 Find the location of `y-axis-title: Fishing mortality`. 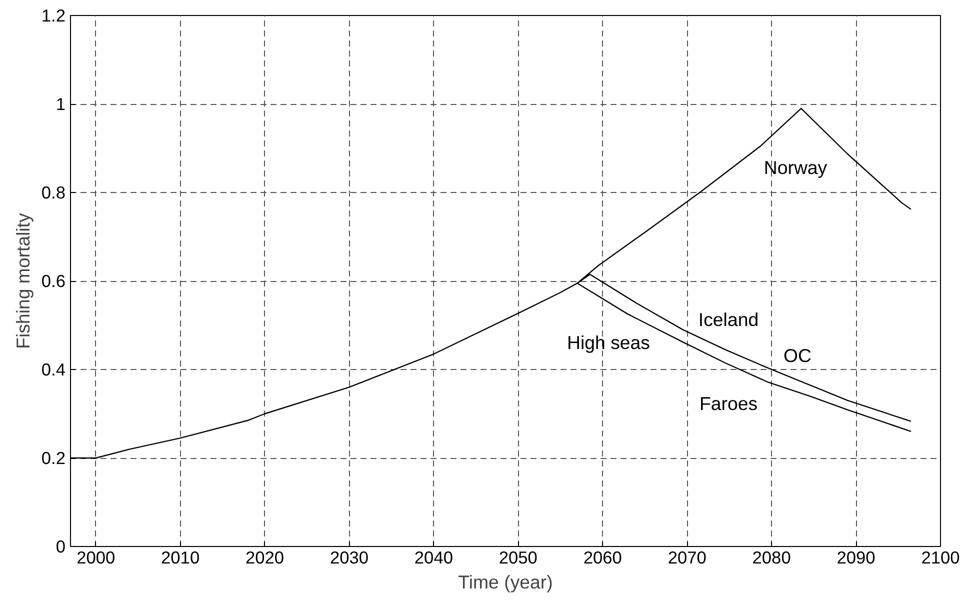

y-axis-title: Fishing mortality is located at coordinates (23, 280).